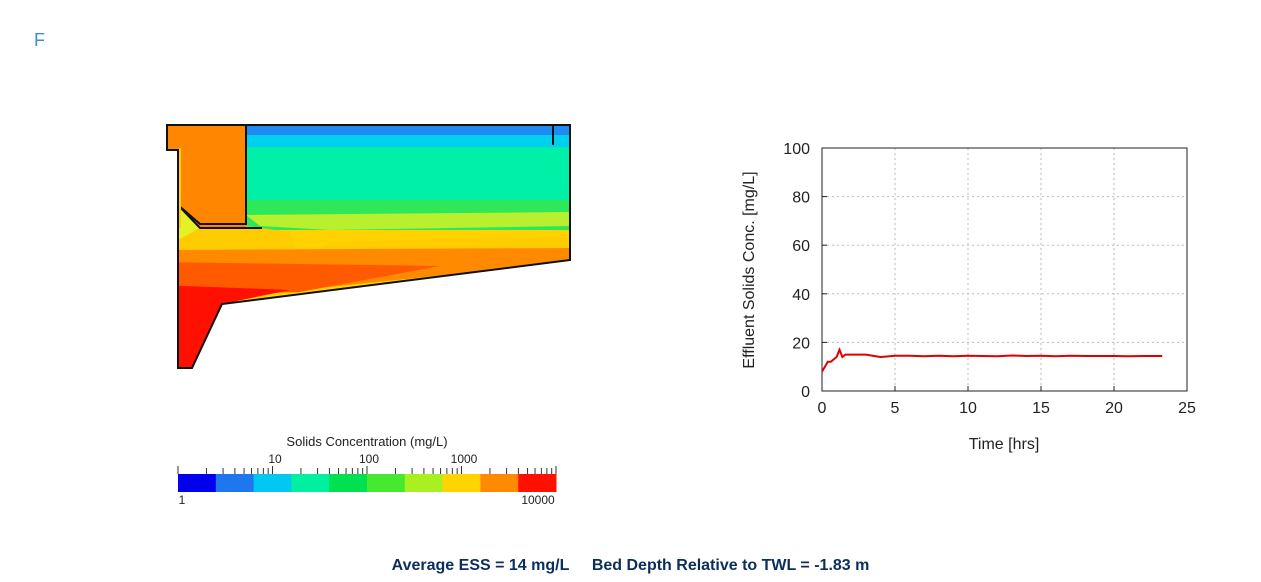 This screenshot has width=1261, height=582. Describe the element at coordinates (730, 565) in the screenshot. I see `bed-depth-text: Bed Depth Relative to TWL = -1.83 m` at that location.